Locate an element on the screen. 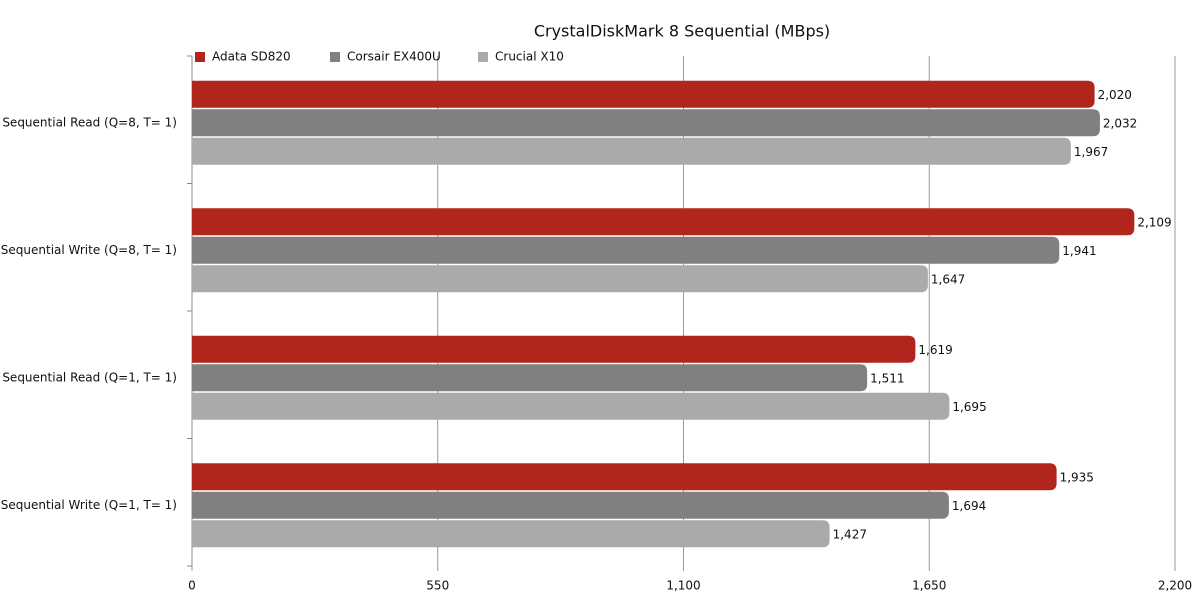 This screenshot has width=1200, height=600. x-tick-label: 1,100 is located at coordinates (683, 586).